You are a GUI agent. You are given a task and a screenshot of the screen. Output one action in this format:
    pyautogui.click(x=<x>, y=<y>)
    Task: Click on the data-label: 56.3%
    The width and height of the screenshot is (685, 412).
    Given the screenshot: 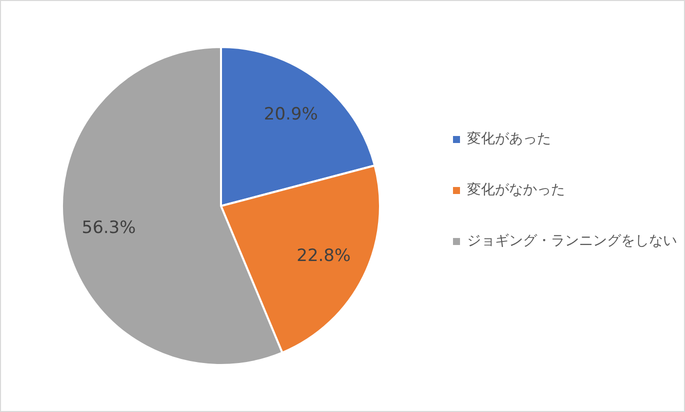 What is the action you would take?
    pyautogui.click(x=109, y=228)
    